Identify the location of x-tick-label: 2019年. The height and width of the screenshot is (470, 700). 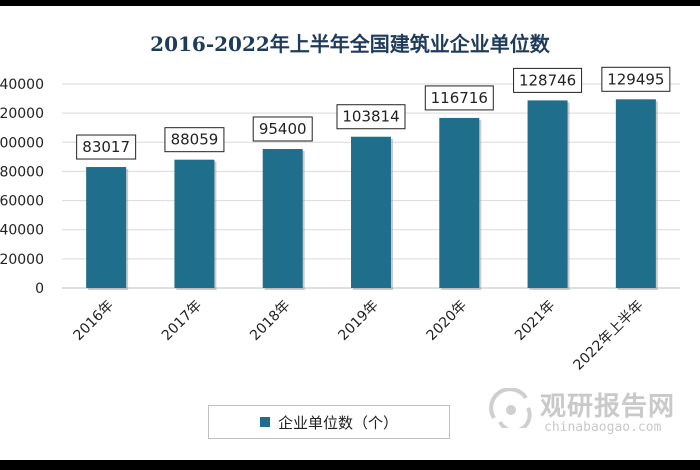
(358, 321).